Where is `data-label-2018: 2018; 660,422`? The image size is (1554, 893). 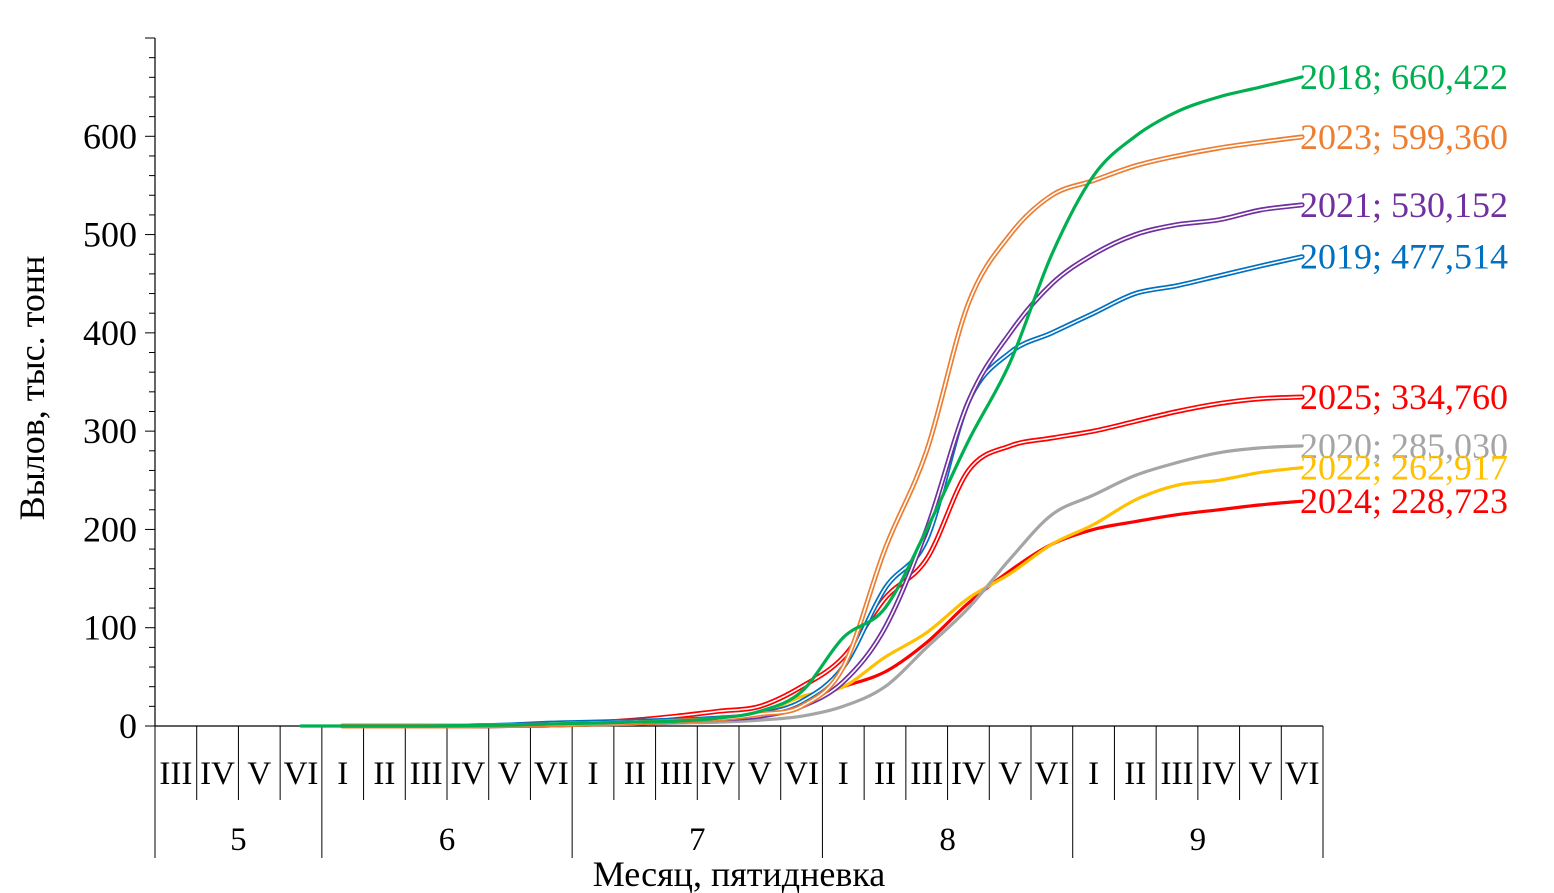
data-label-2018: 2018; 660,422 is located at coordinates (1404, 77).